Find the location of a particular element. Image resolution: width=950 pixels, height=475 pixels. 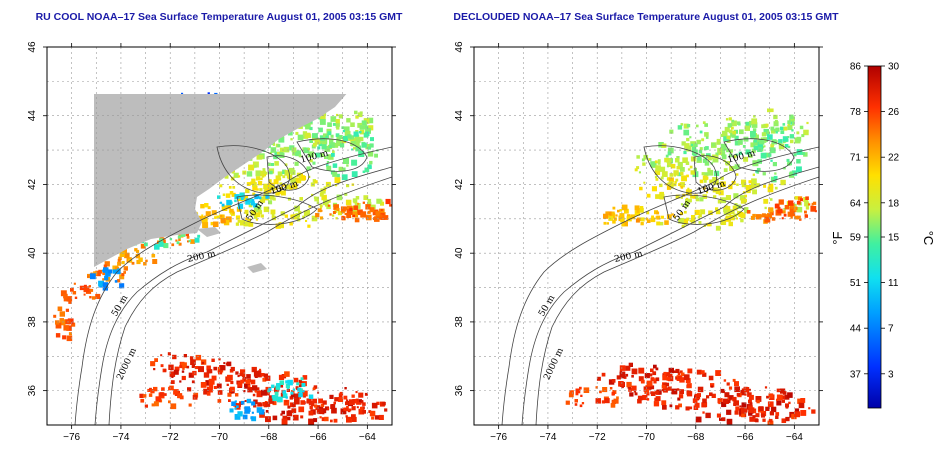

y-tick-label: 38 is located at coordinates (32, 322).